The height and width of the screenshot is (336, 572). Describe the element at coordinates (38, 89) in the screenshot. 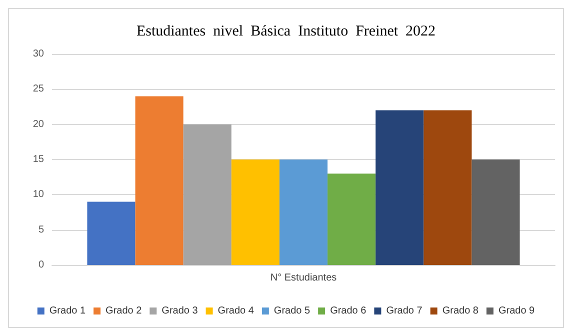

I see `y-tick-label: 25` at that location.